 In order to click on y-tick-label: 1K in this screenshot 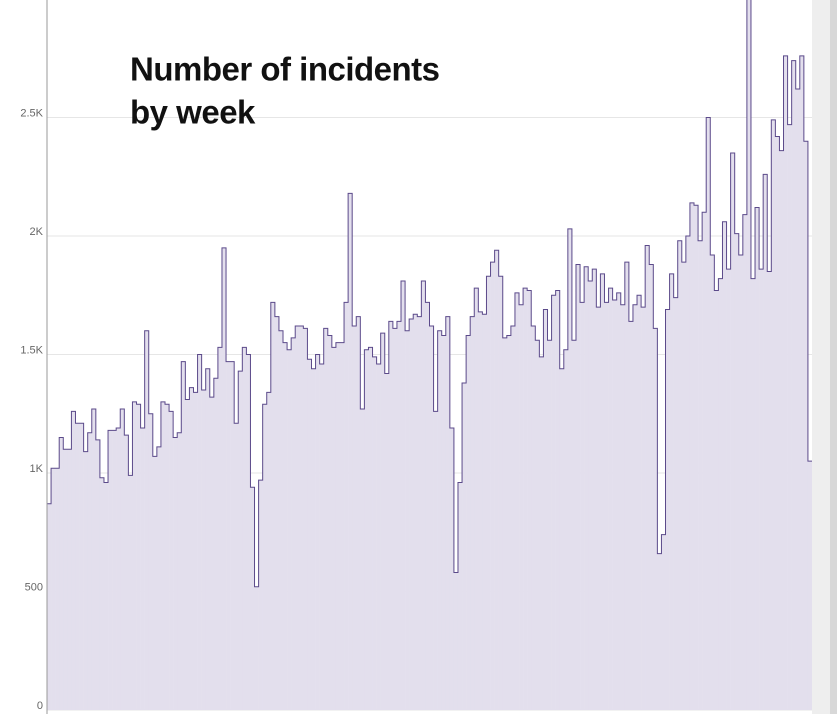, I will do `click(37, 469)`.